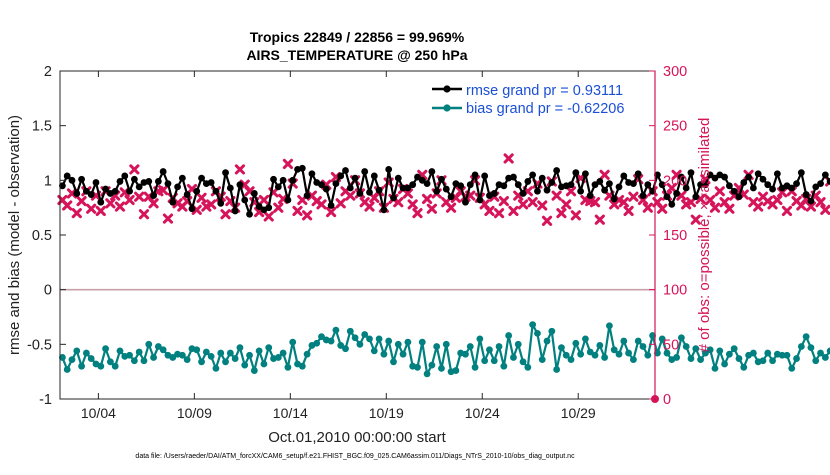 The image size is (830, 475). What do you see at coordinates (357, 37) in the screenshot?
I see `chart-title-line1: Tropics 22849 / 22856 = 99.969%` at bounding box center [357, 37].